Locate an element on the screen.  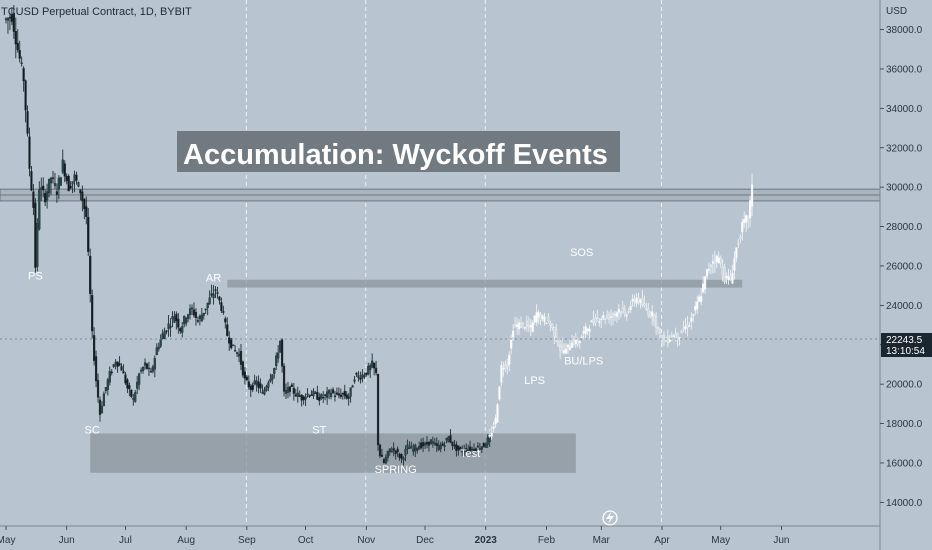
price-tick-label: 18000.0 is located at coordinates (904, 424).